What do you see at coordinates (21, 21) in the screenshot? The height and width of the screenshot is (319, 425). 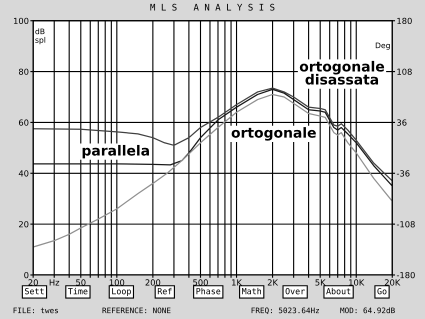 I see `y-tick-label: 100` at bounding box center [21, 21].